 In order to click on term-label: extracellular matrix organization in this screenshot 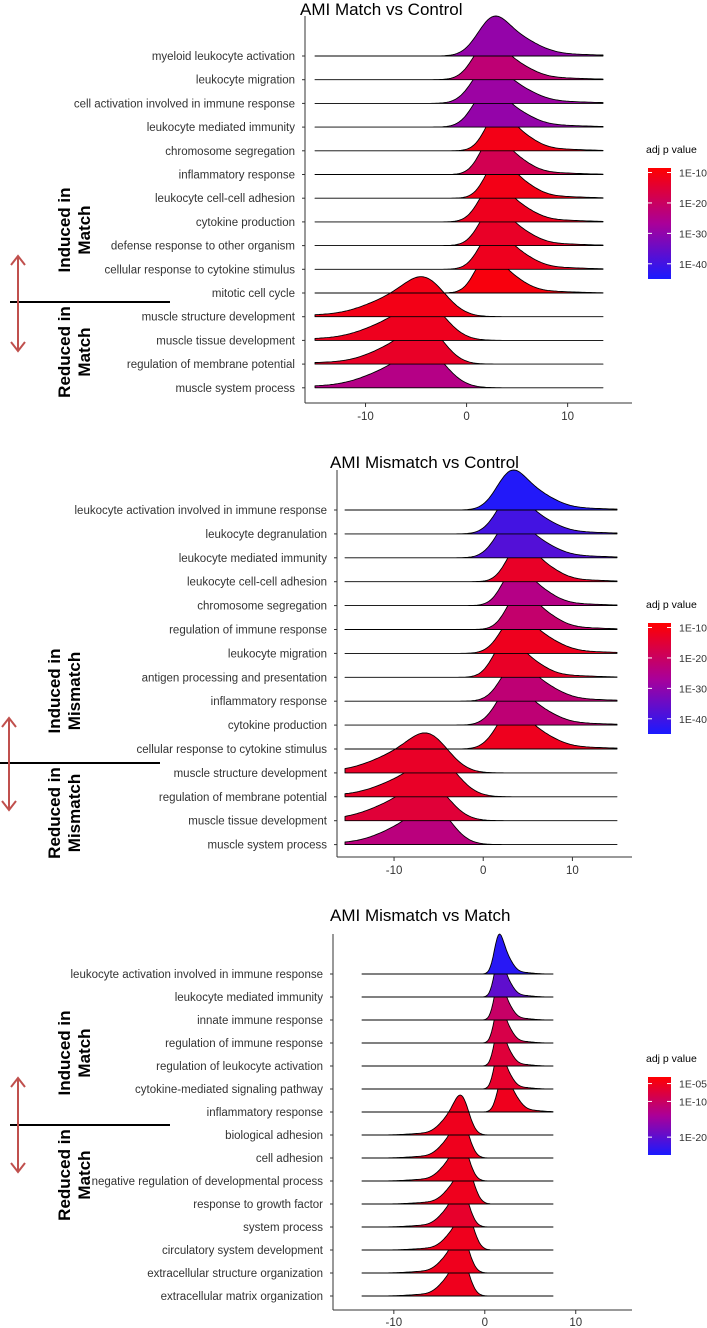, I will do `click(242, 1297)`.